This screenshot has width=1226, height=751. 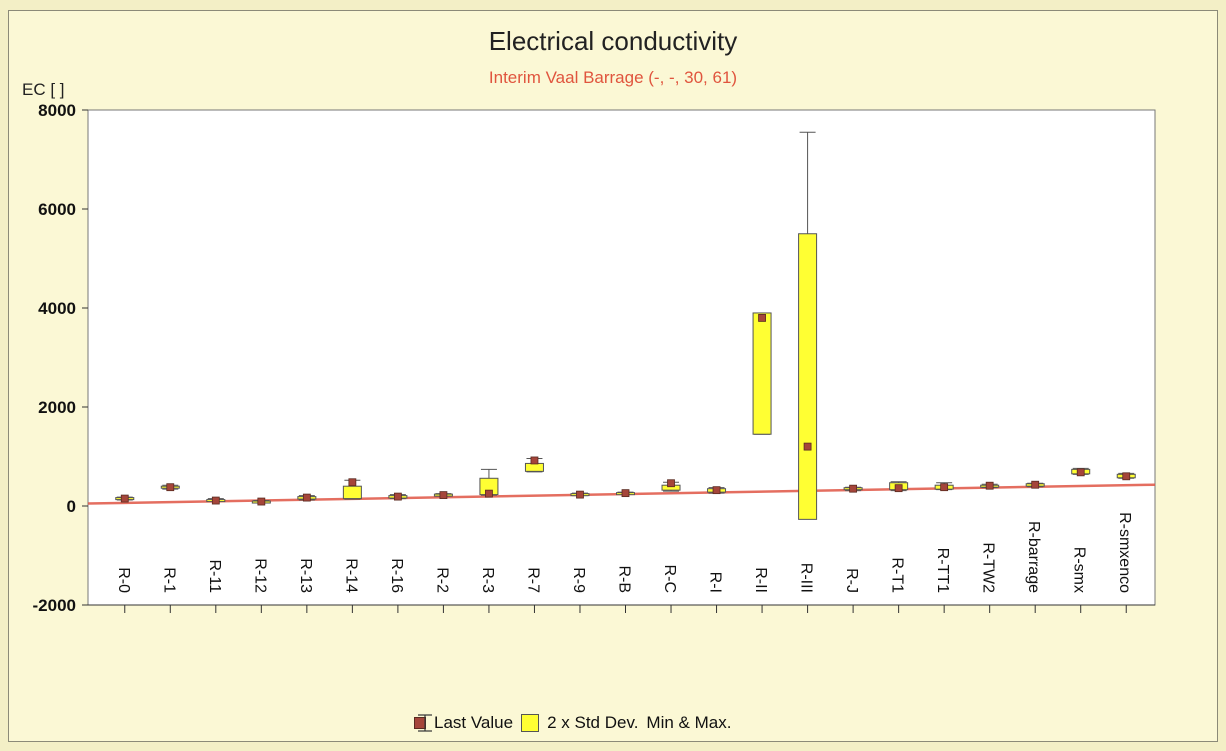 I want to click on y-axis-label: EC [ ], so click(x=43, y=89).